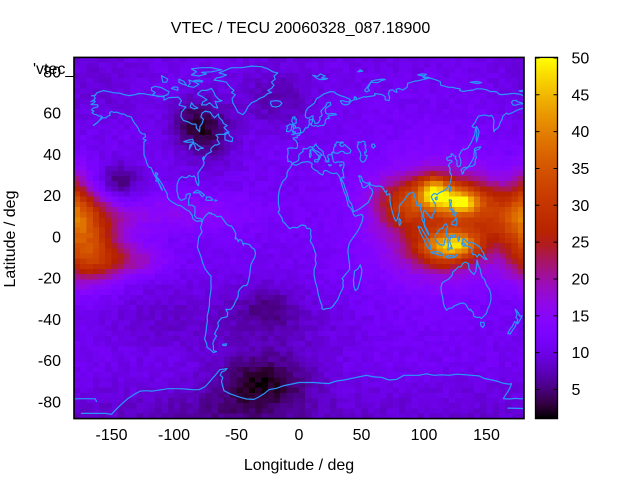 The width and height of the screenshot is (640, 480). I want to click on svg-text: -100, so click(174, 435).